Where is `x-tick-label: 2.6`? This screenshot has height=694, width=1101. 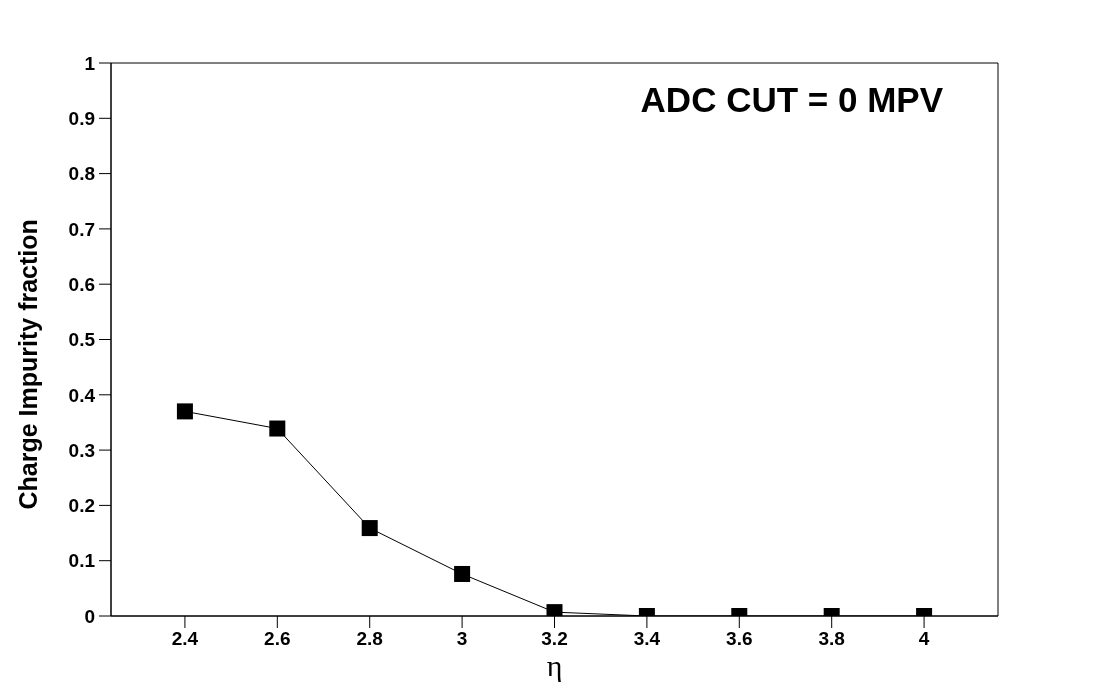
x-tick-label: 2.6 is located at coordinates (277, 639).